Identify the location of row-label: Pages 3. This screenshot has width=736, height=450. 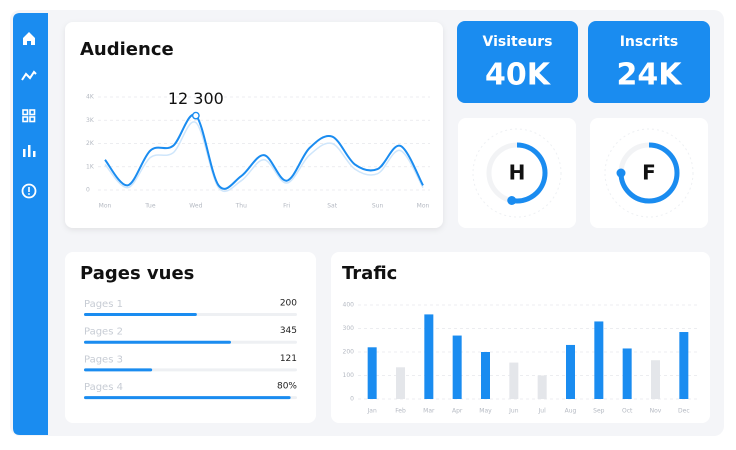
(103, 359).